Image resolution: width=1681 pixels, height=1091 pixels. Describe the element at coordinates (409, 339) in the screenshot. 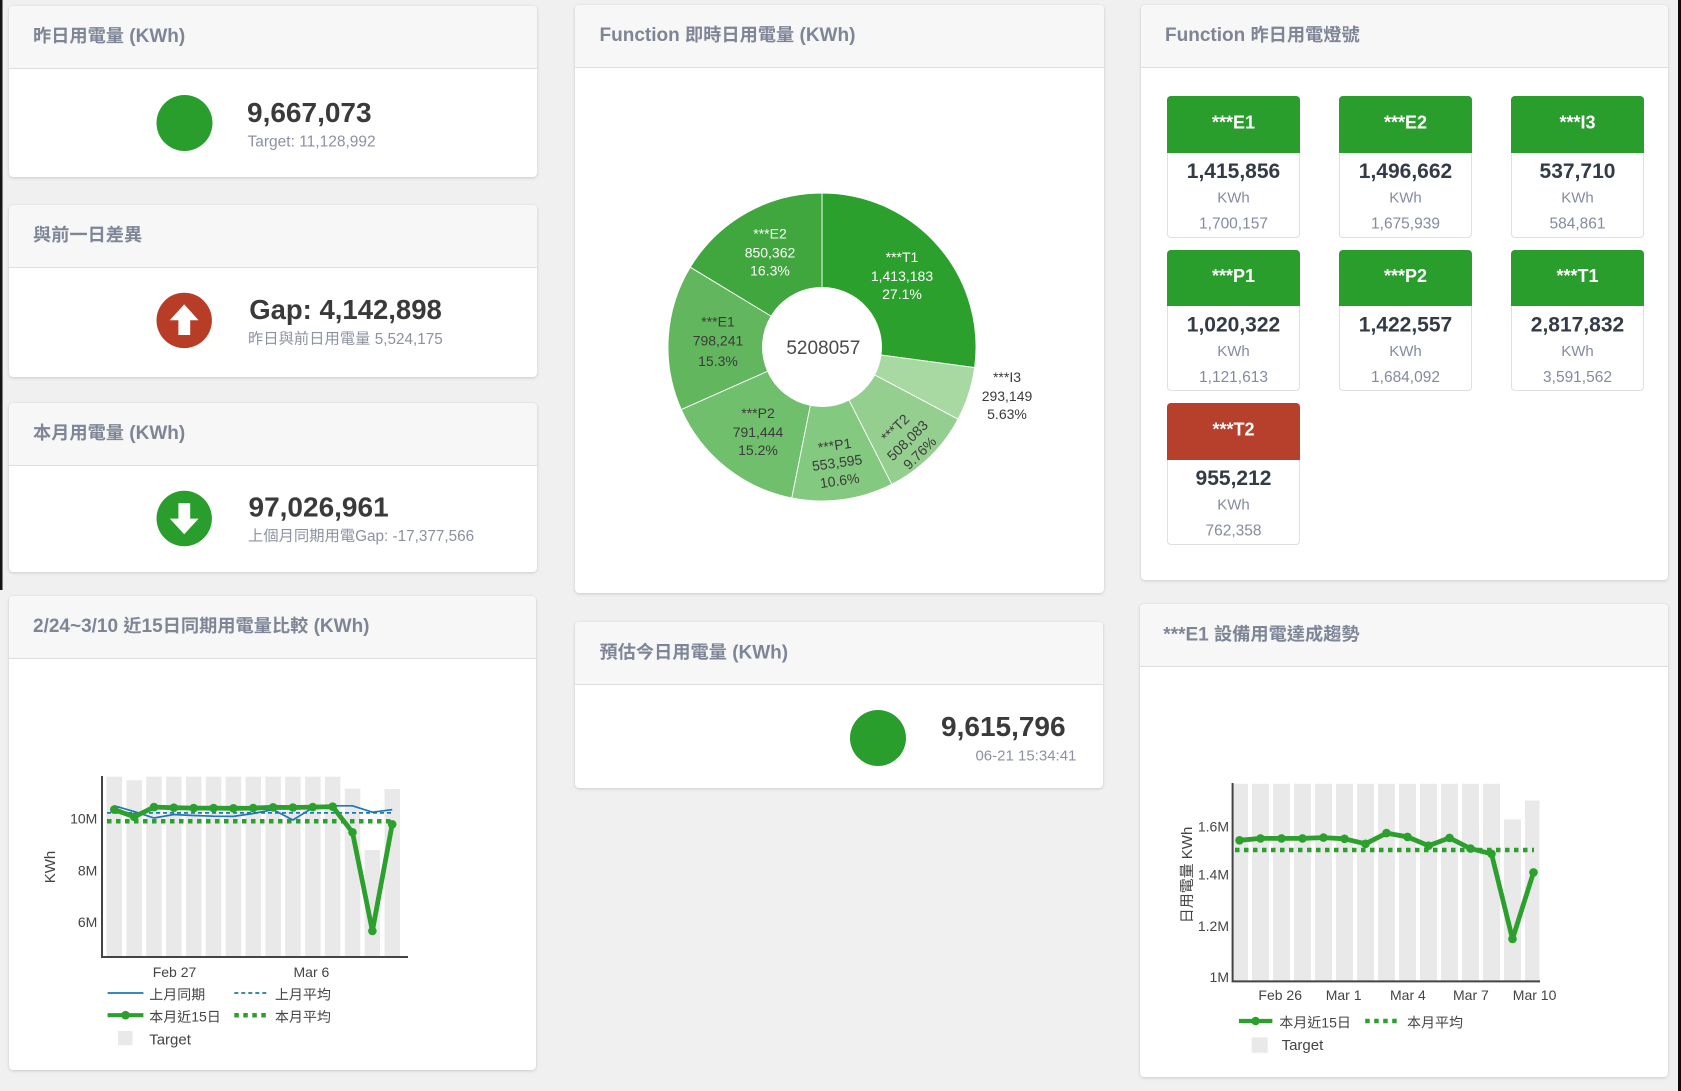

I see `svg-text: 5,524,175` at that location.